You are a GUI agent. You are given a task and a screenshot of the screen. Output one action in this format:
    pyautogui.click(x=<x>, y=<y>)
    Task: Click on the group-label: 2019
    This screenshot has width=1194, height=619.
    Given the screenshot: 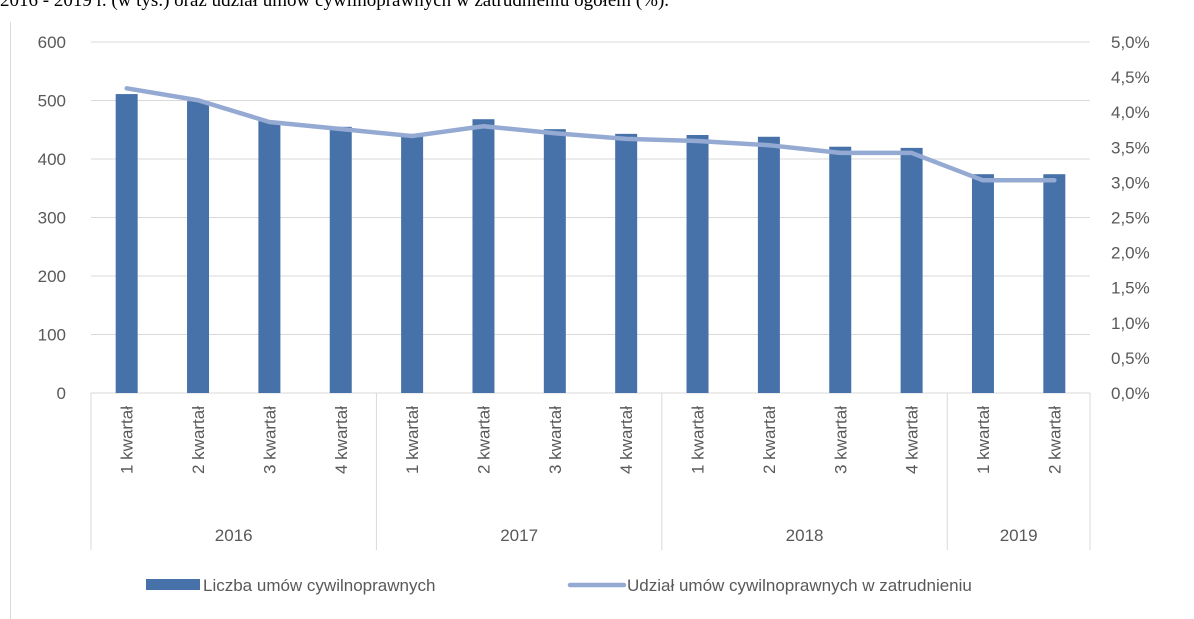 What is the action you would take?
    pyautogui.click(x=1019, y=535)
    